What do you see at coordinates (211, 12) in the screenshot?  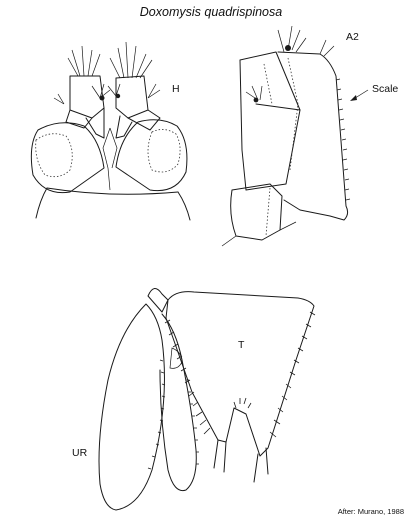 I see `figure-title: Doxomysis quadrispinosa` at bounding box center [211, 12].